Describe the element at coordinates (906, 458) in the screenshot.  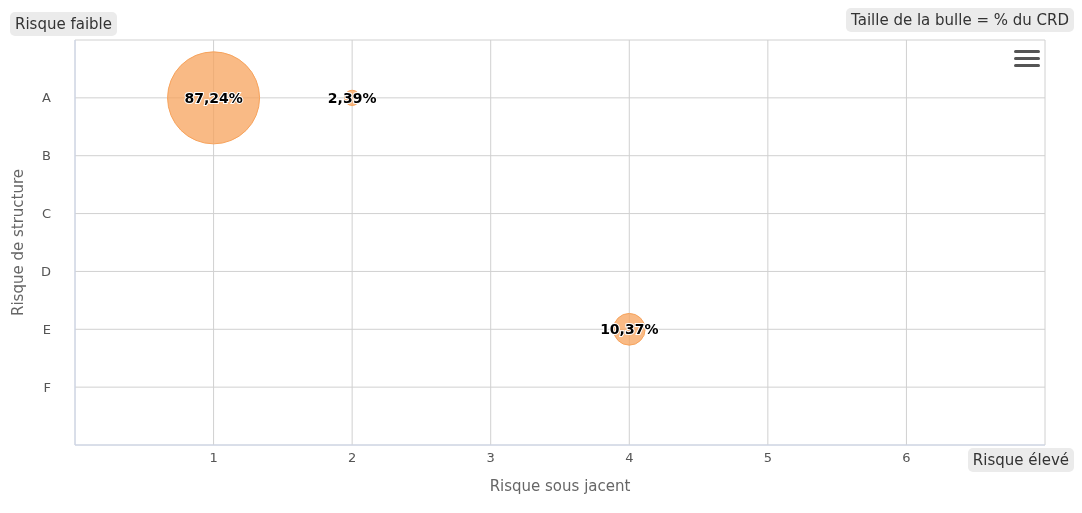
I see `x-tick-label: 6` at that location.